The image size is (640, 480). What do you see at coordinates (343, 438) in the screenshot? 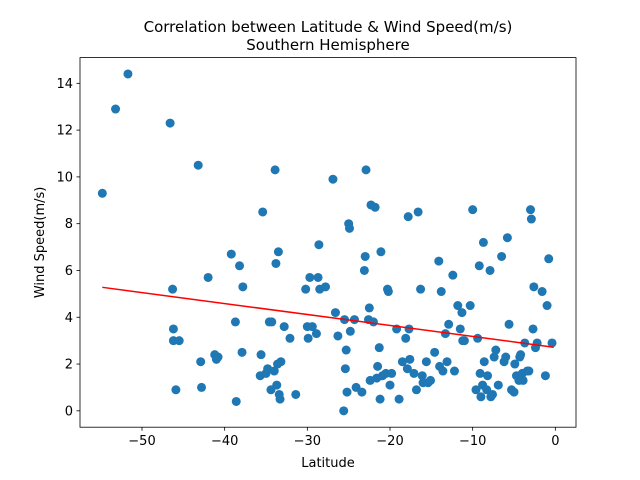
I see `x-axis-ticks: −50 −40 −30 −20 −10 0` at bounding box center [343, 438].